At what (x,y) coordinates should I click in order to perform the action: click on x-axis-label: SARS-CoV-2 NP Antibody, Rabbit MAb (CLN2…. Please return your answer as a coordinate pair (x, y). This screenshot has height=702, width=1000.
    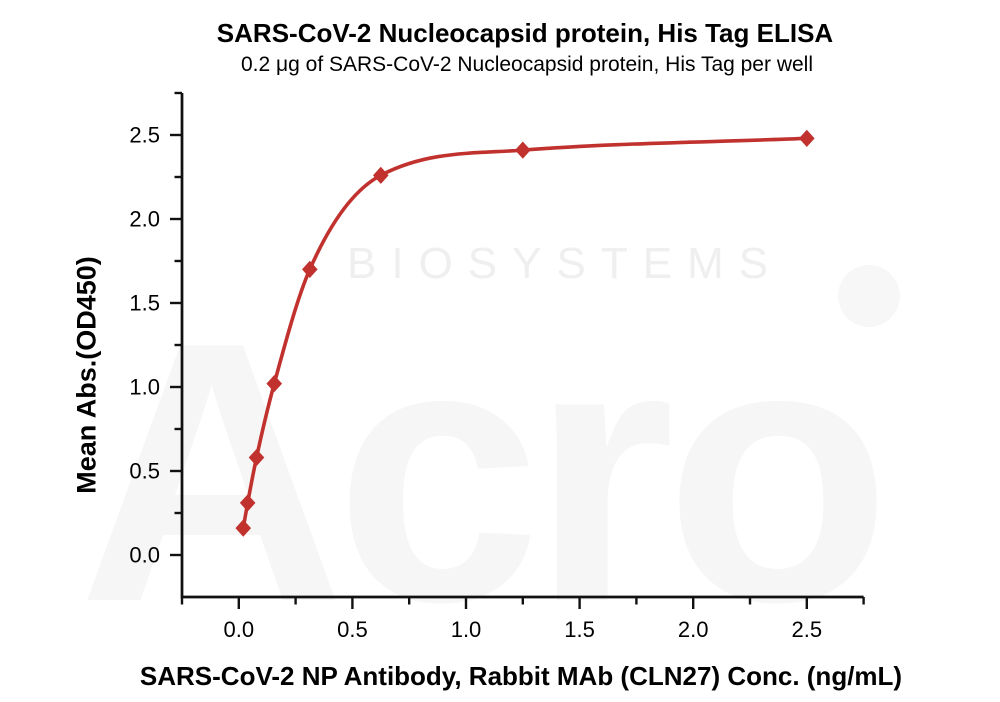
    Looking at the image, I should click on (521, 676).